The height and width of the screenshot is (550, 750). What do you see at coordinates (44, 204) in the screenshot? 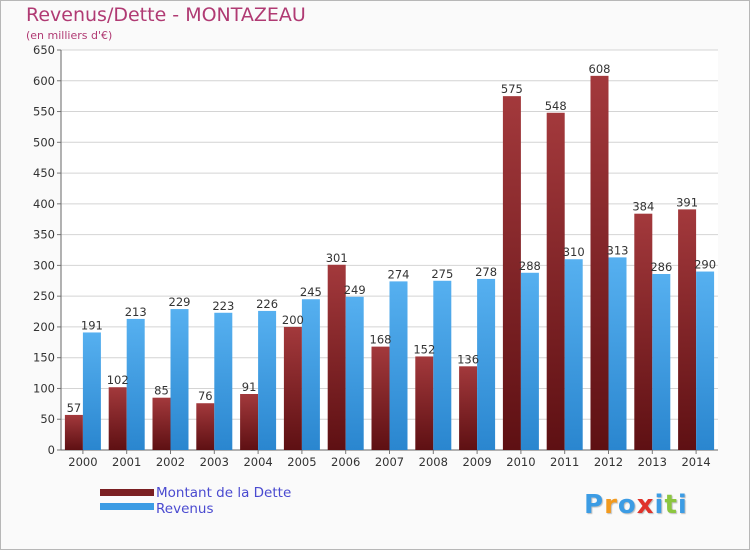
I see `y-tick-label: 400` at bounding box center [44, 204].